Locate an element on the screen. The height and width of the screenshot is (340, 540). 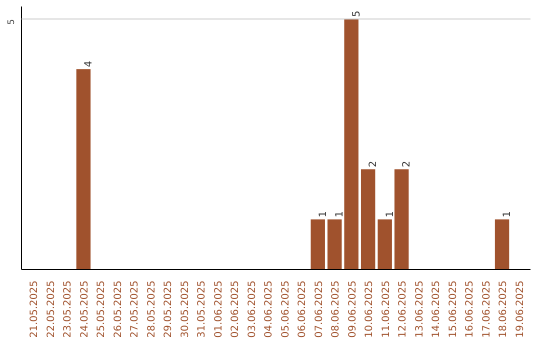
x-tick-label: 26.05.2025 is located at coordinates (118, 309).